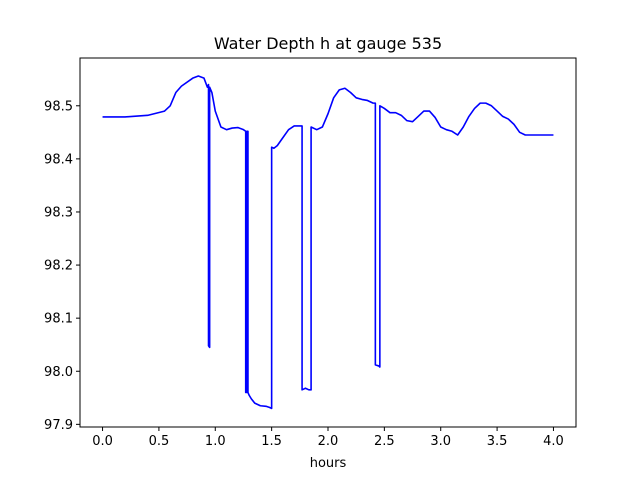  I want to click on x-tick-label: 3.5, so click(497, 441).